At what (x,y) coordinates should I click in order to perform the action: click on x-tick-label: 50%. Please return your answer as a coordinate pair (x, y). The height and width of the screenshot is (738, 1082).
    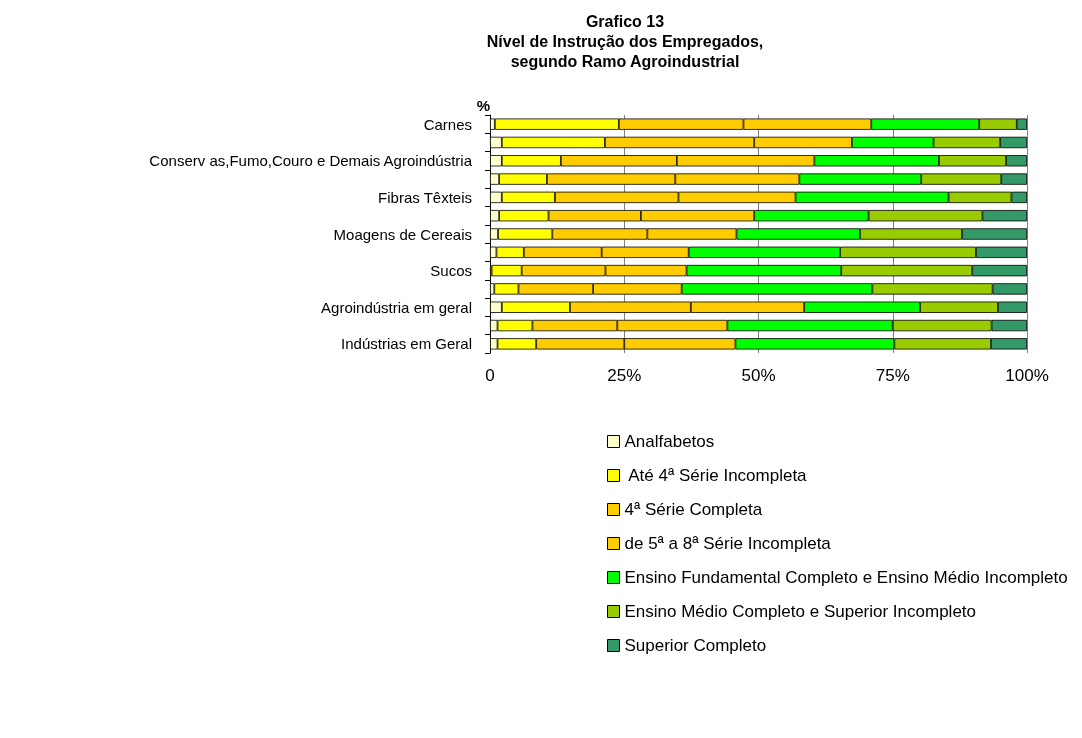
    Looking at the image, I should click on (758, 375).